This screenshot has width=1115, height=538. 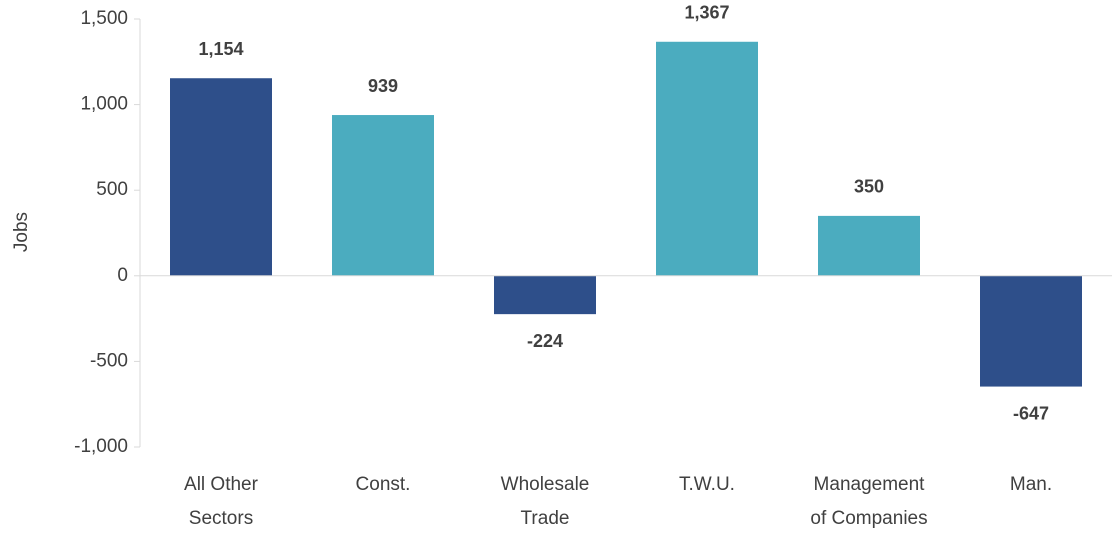 I want to click on x-tick-label: Wholesale, so click(x=545, y=484).